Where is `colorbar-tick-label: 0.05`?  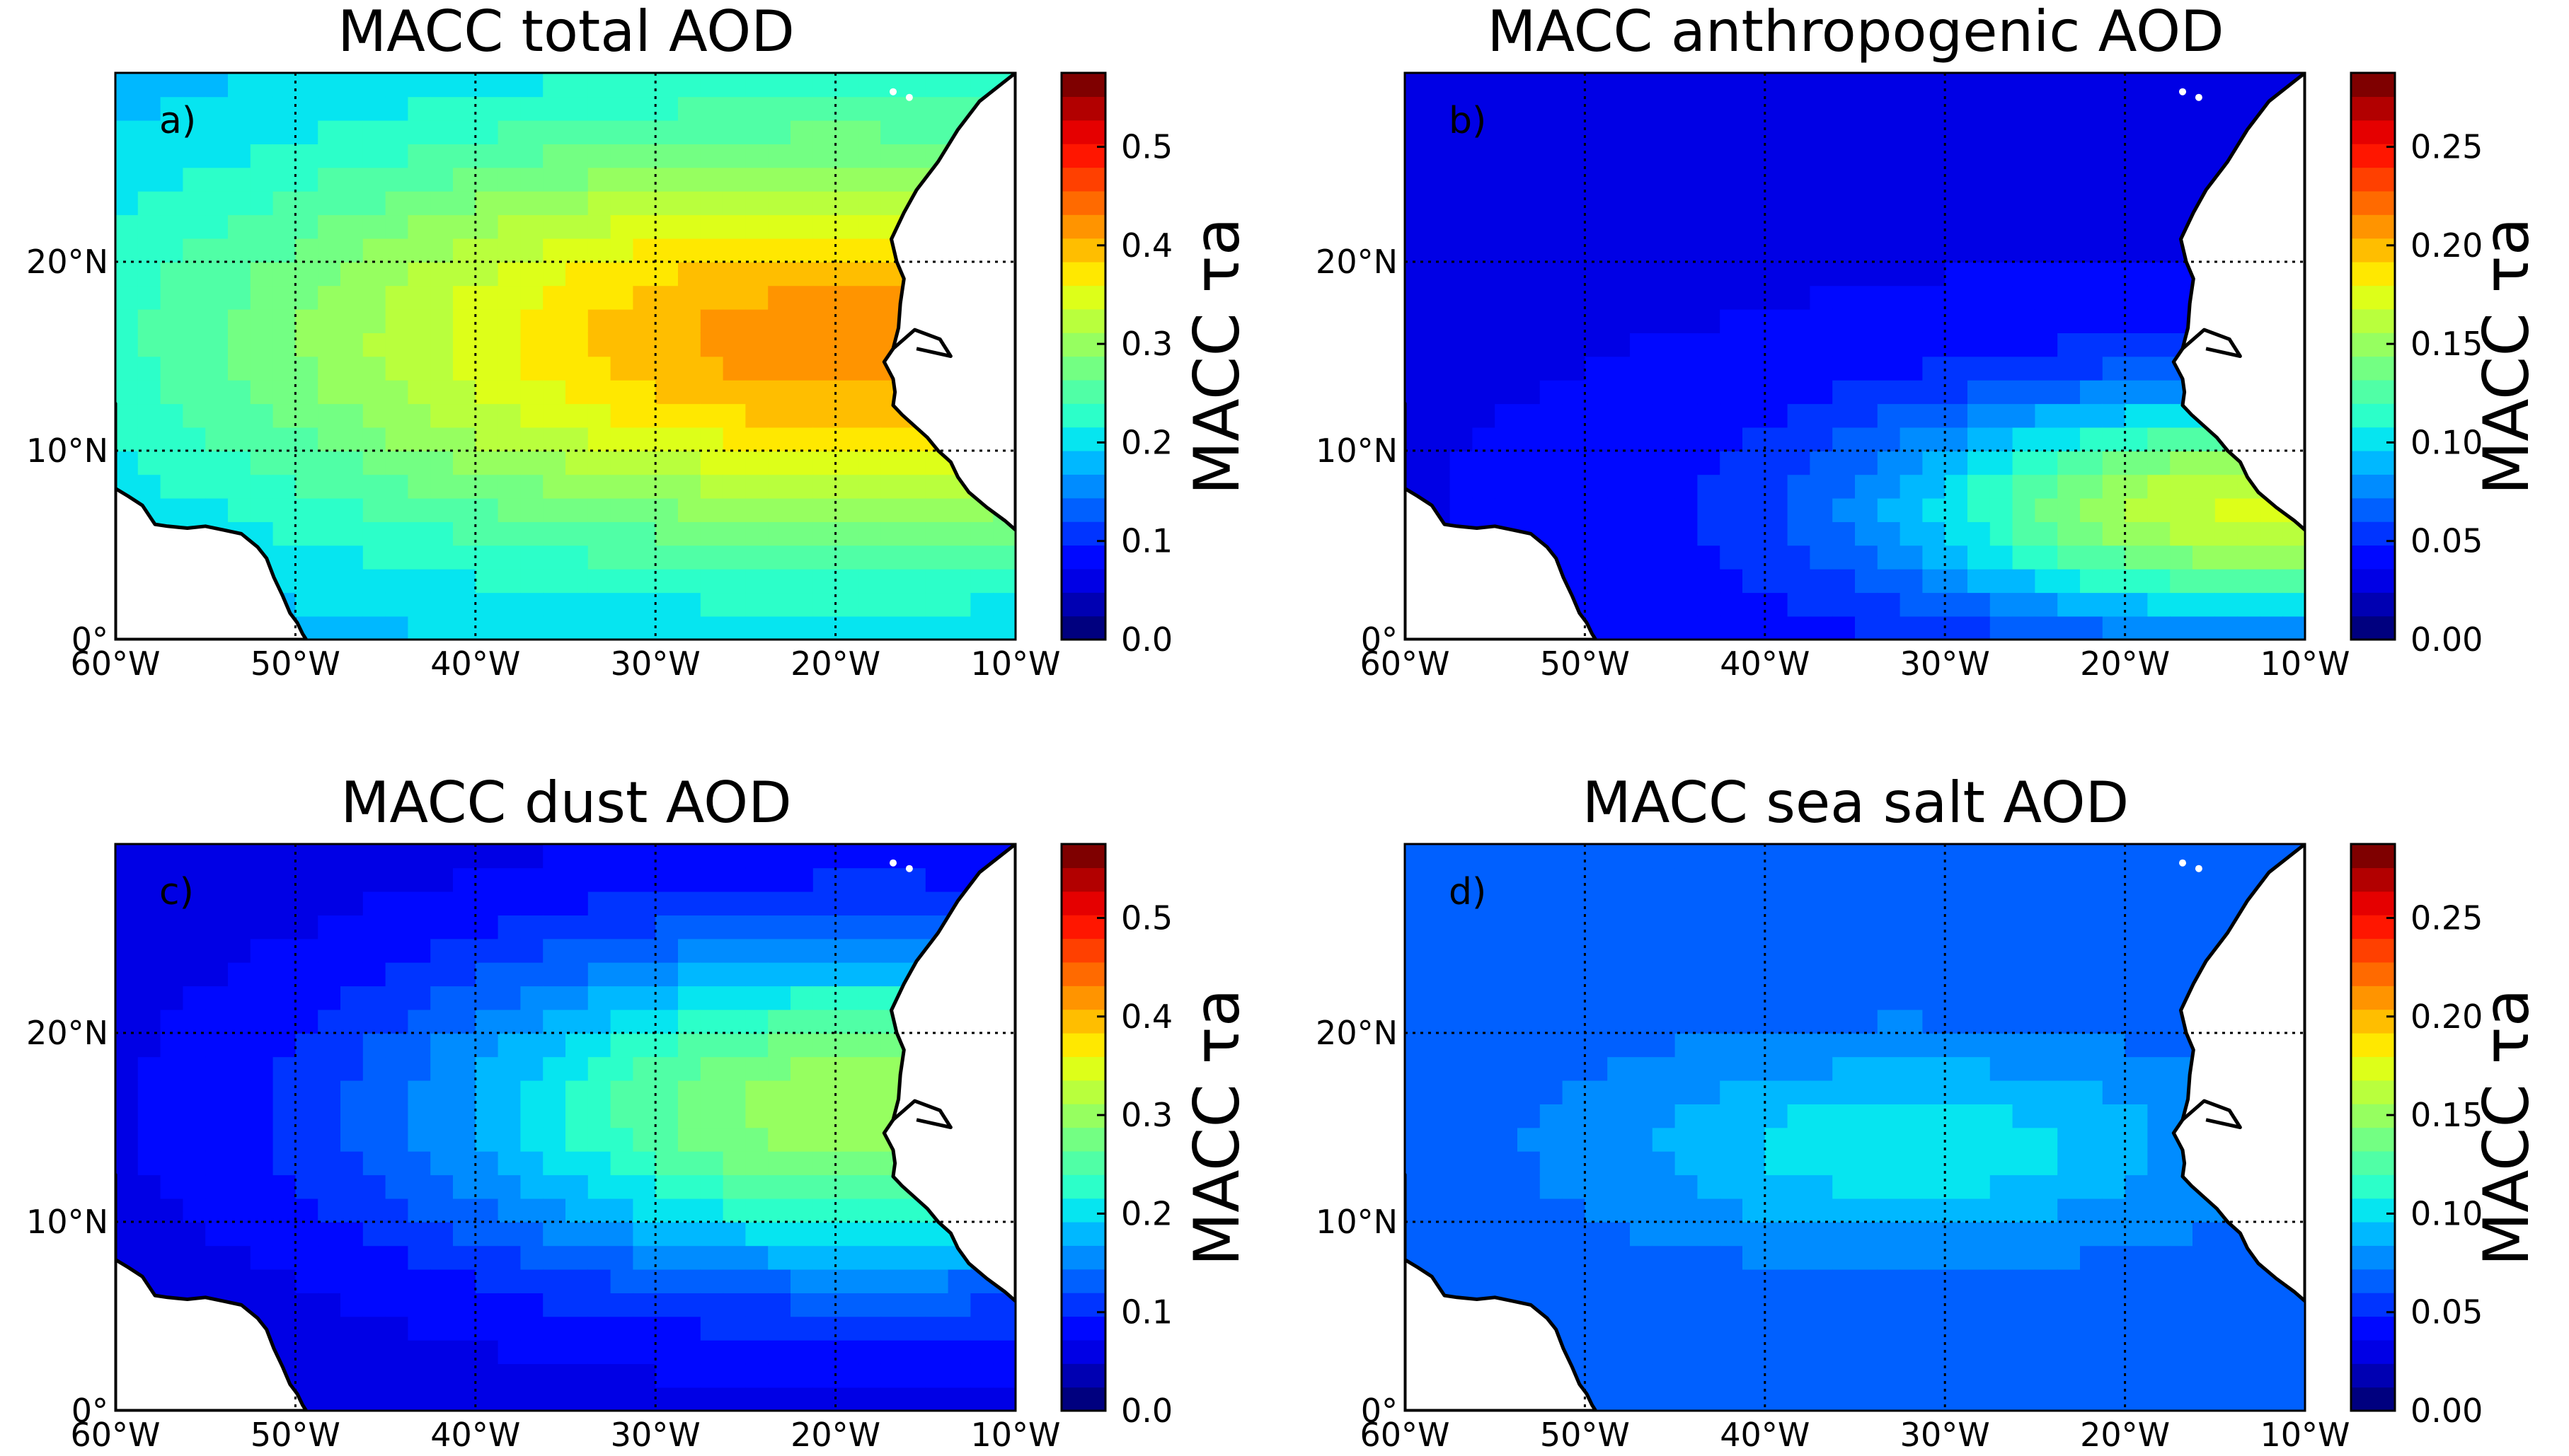
colorbar-tick-label: 0.05 is located at coordinates (2446, 1312).